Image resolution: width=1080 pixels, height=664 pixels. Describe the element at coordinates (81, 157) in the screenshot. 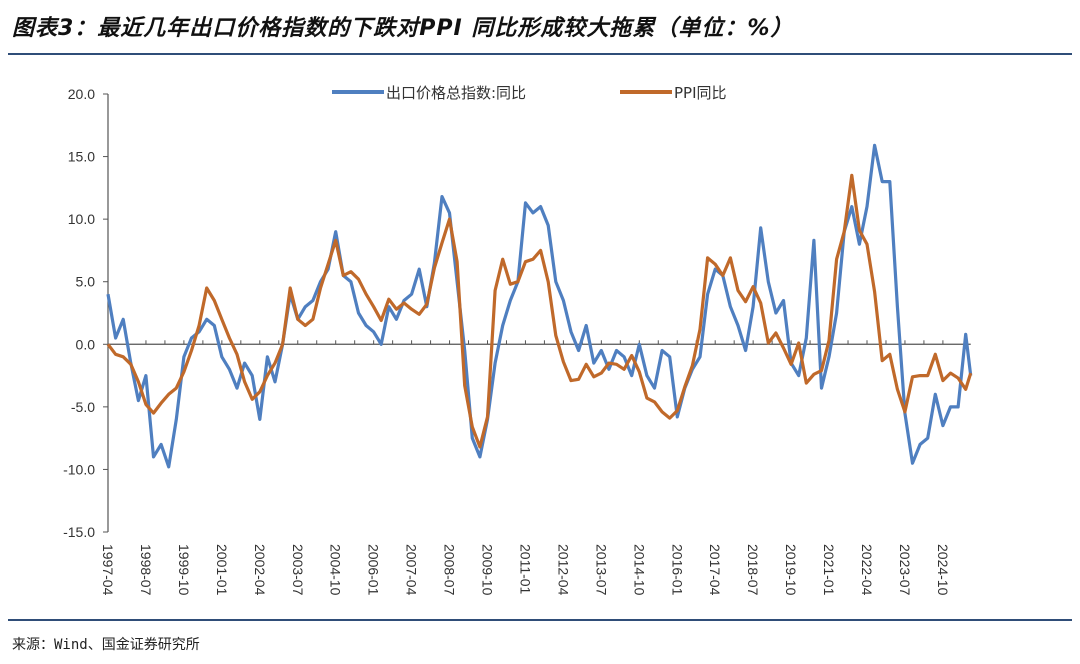

I see `y-tick-label: 15.0` at that location.